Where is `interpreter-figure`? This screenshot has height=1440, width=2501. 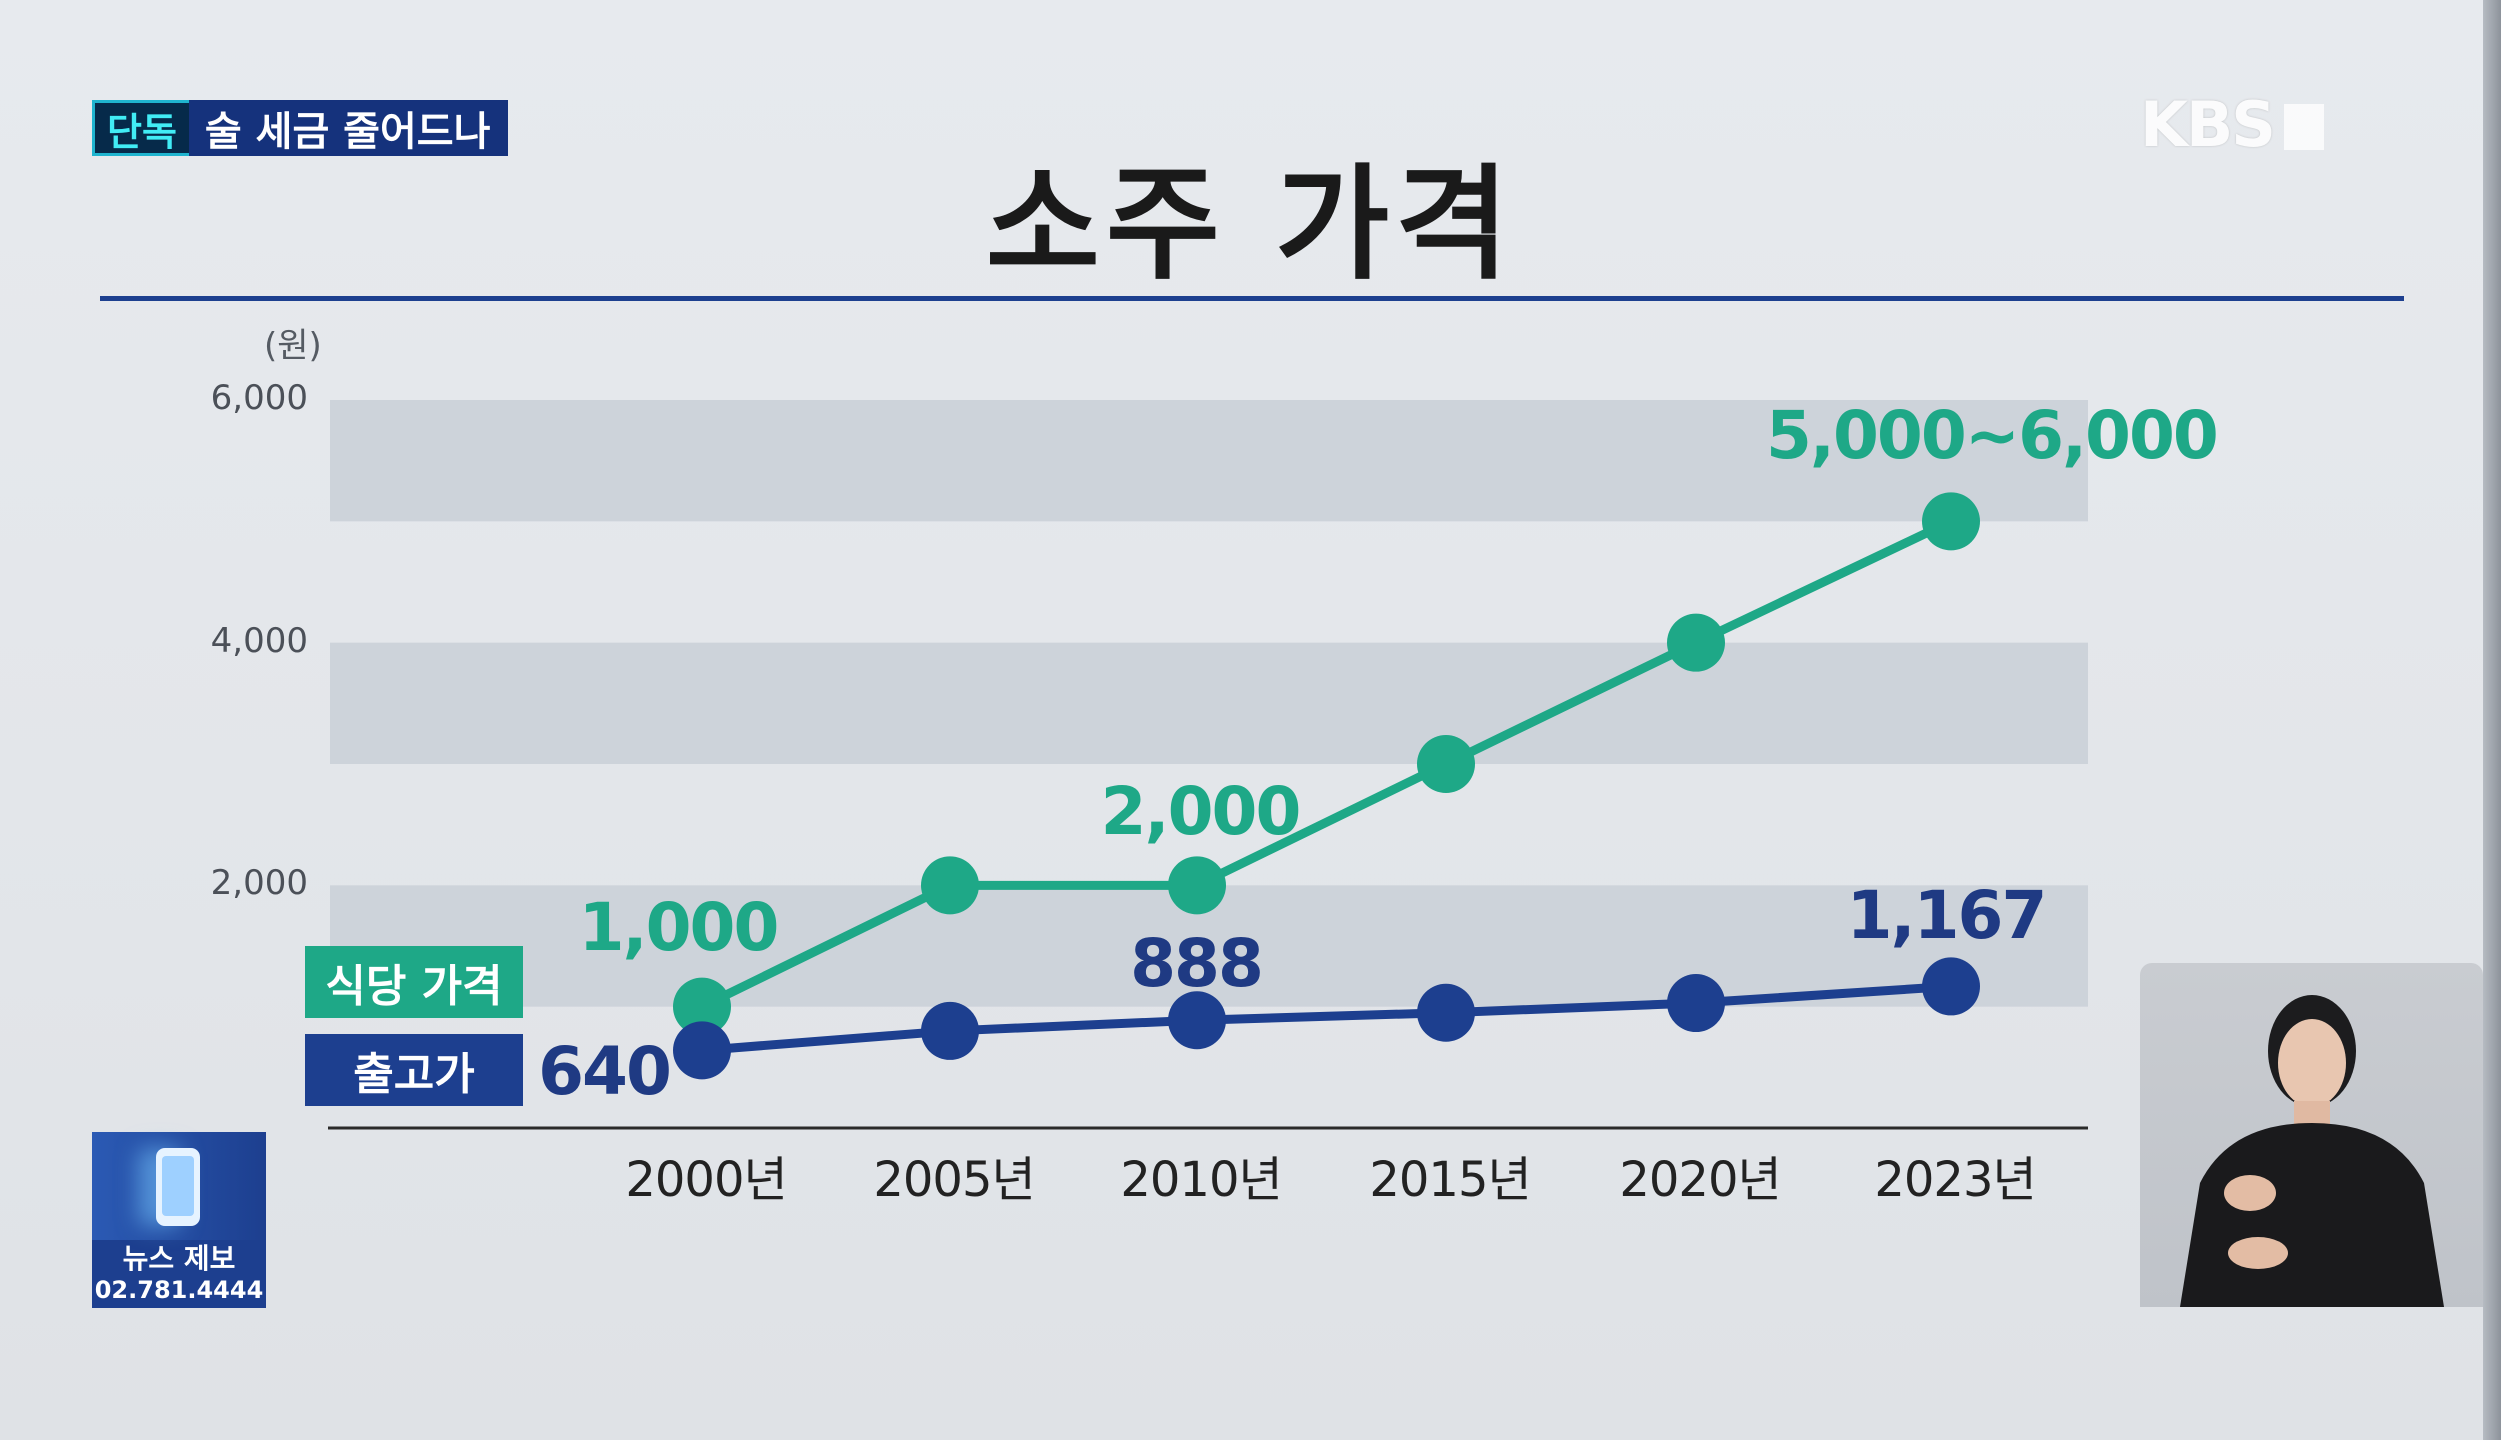 interpreter-figure is located at coordinates (2312, 1151).